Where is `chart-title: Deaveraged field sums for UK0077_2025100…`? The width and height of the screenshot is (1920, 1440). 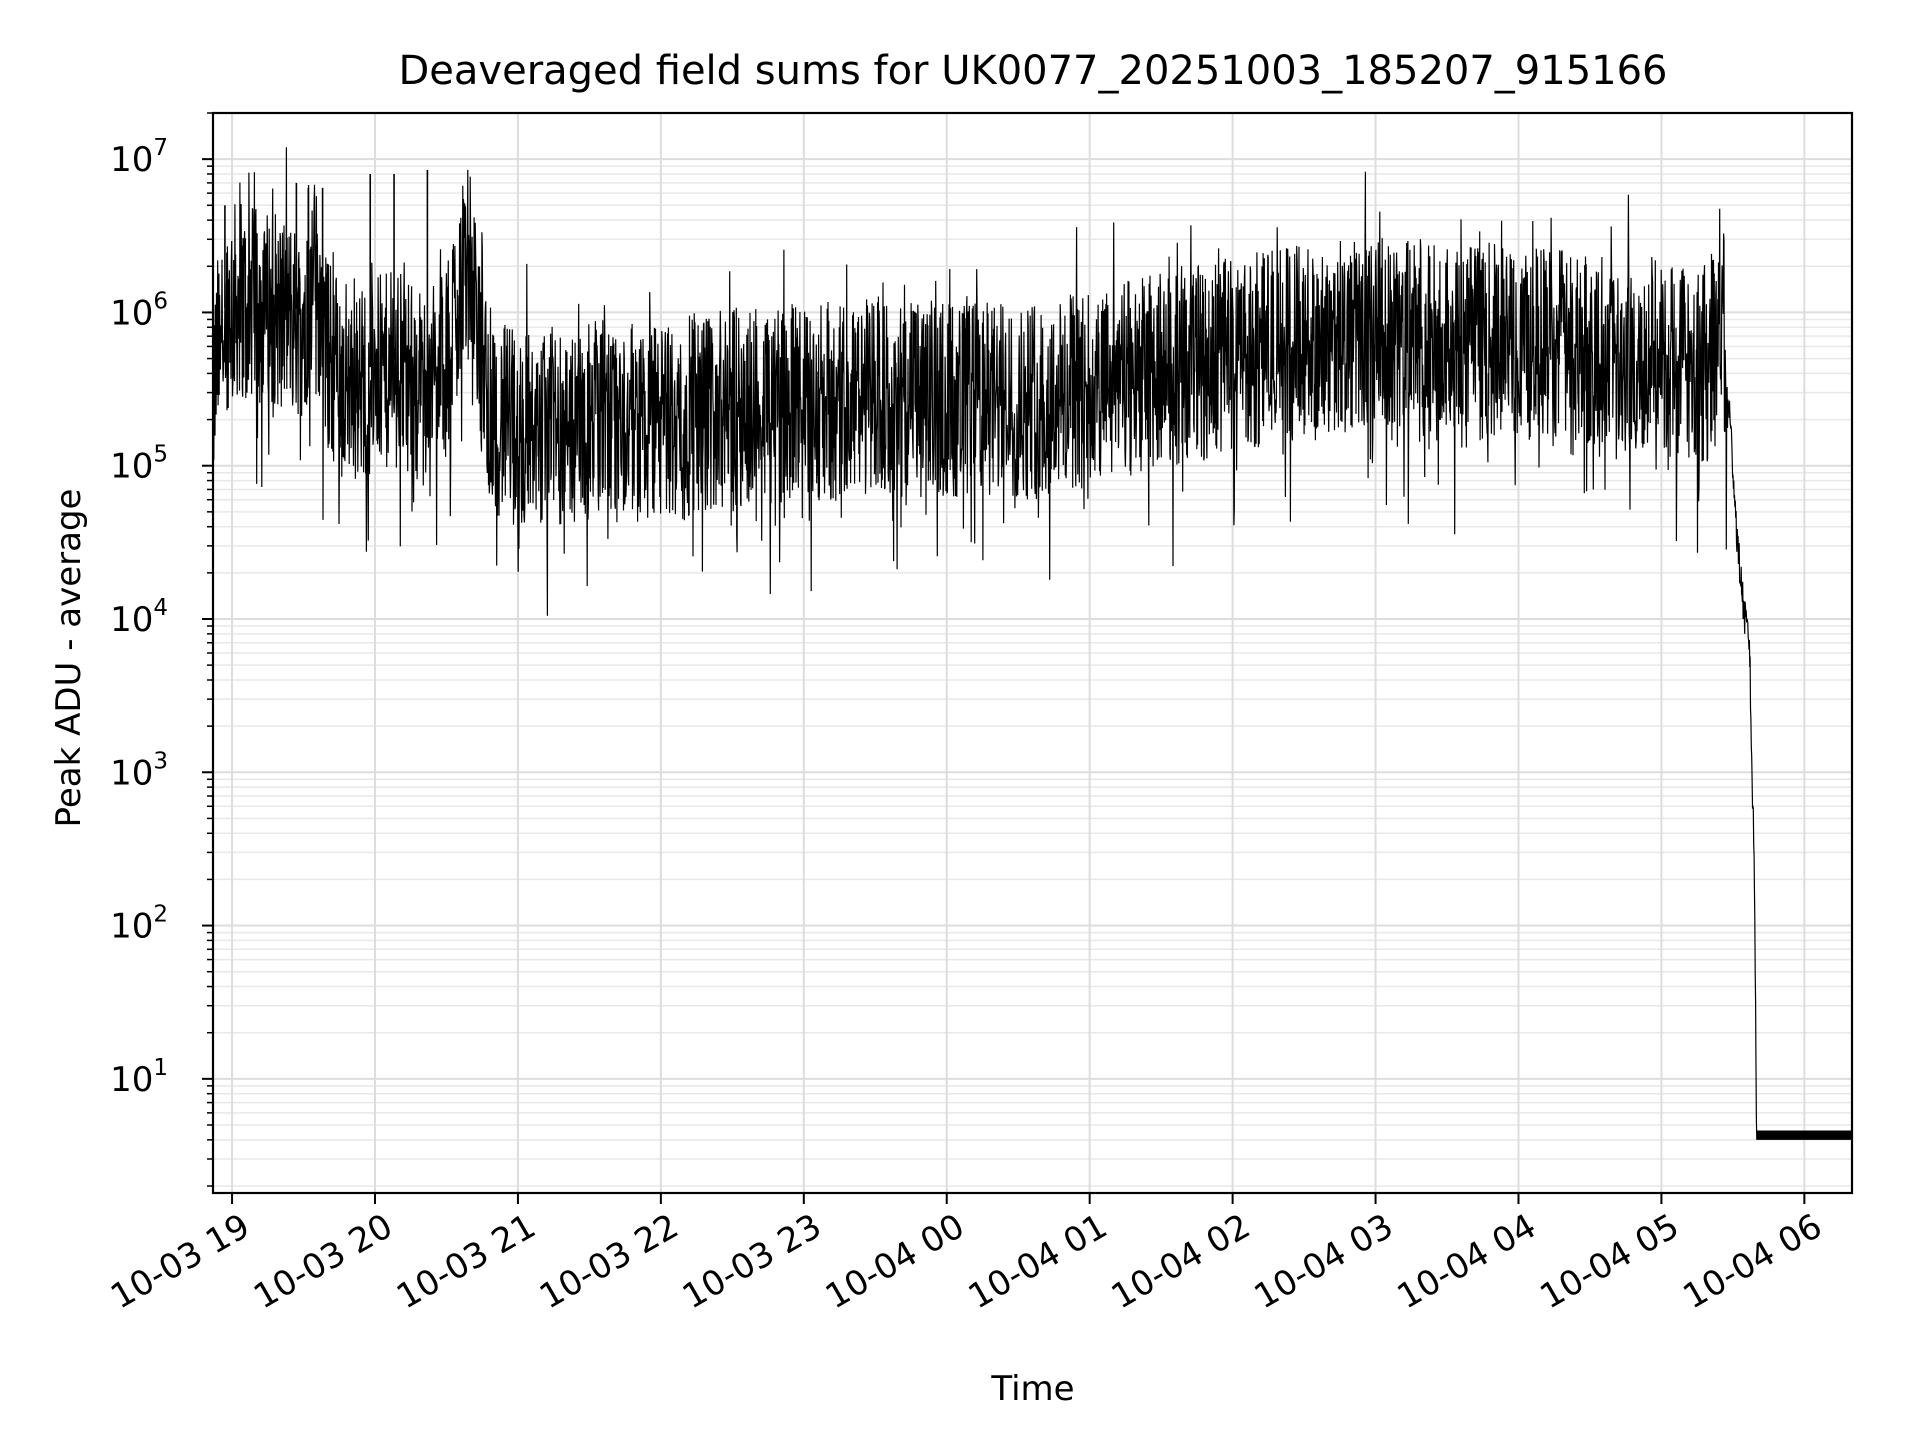
chart-title: Deaveraged field sums for UK0077_2025100… is located at coordinates (1032, 71).